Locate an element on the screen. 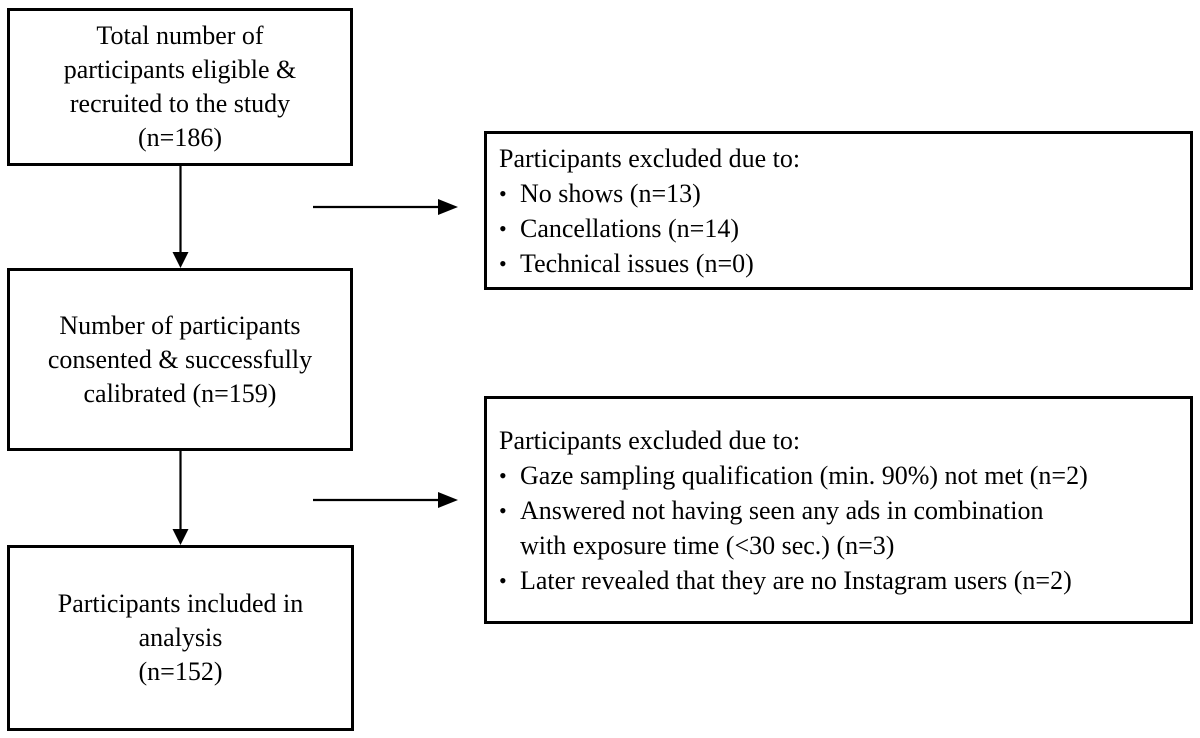 The image size is (1200, 738). exclusion-box-2-heading: Participants excluded due to: is located at coordinates (650, 440).